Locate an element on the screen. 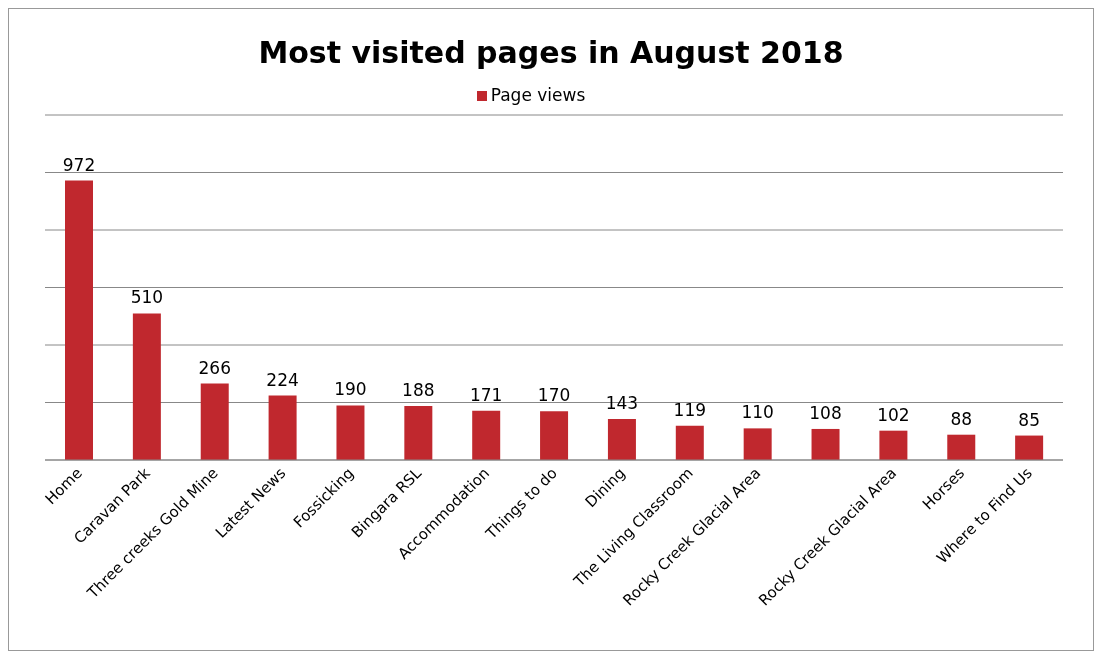  data-label: 266 is located at coordinates (214, 367).